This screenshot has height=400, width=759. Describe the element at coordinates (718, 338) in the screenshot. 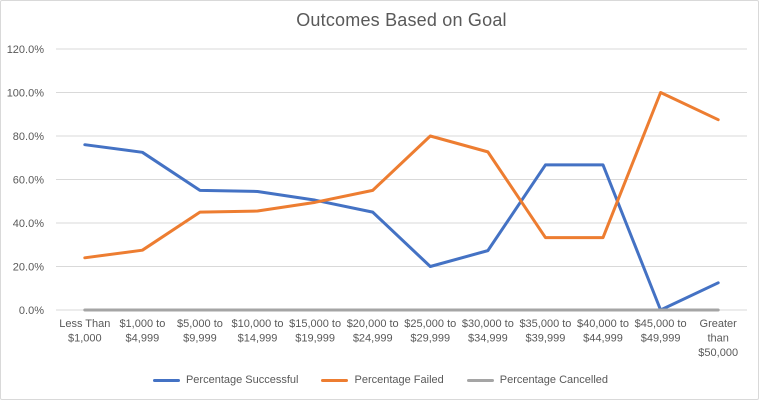

I see `x-axis-tick-label: Greater than $50,000` at that location.